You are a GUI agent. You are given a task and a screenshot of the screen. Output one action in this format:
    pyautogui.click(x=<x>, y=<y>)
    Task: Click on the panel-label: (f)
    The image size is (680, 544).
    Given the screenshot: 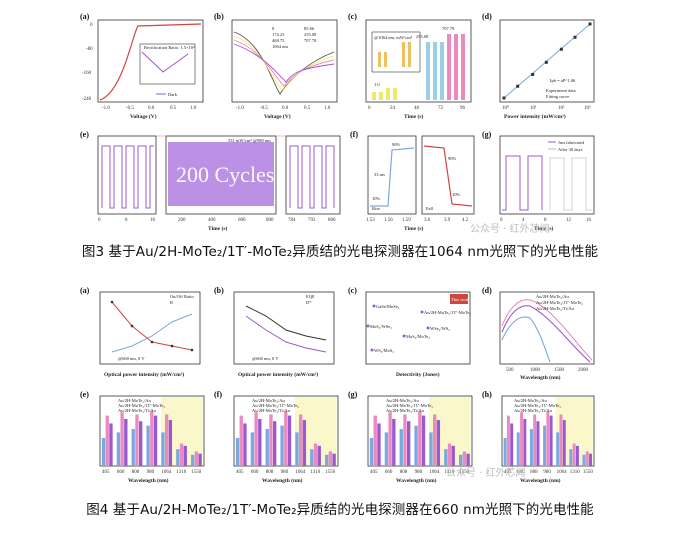 What is the action you would take?
    pyautogui.click(x=354, y=134)
    